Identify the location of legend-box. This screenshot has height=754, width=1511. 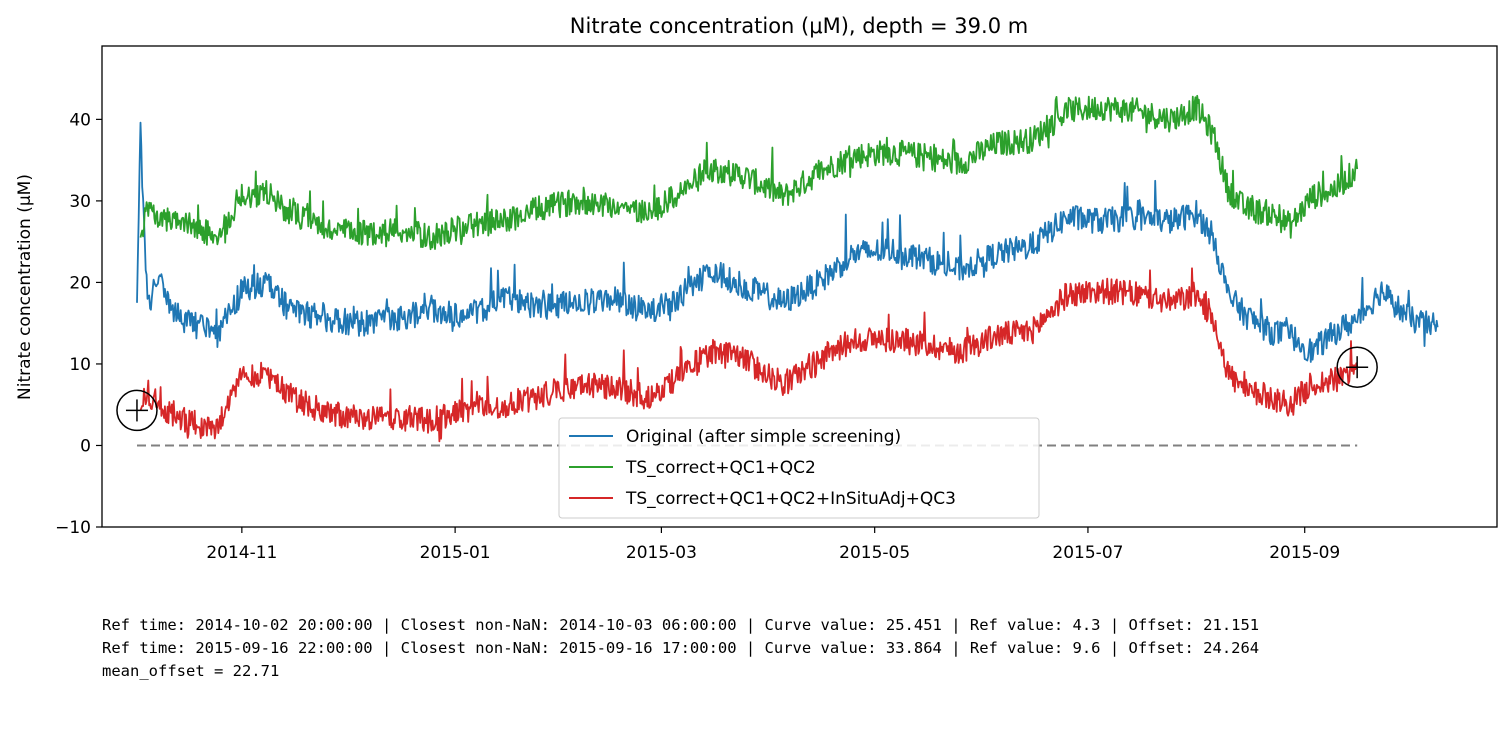
(799, 468).